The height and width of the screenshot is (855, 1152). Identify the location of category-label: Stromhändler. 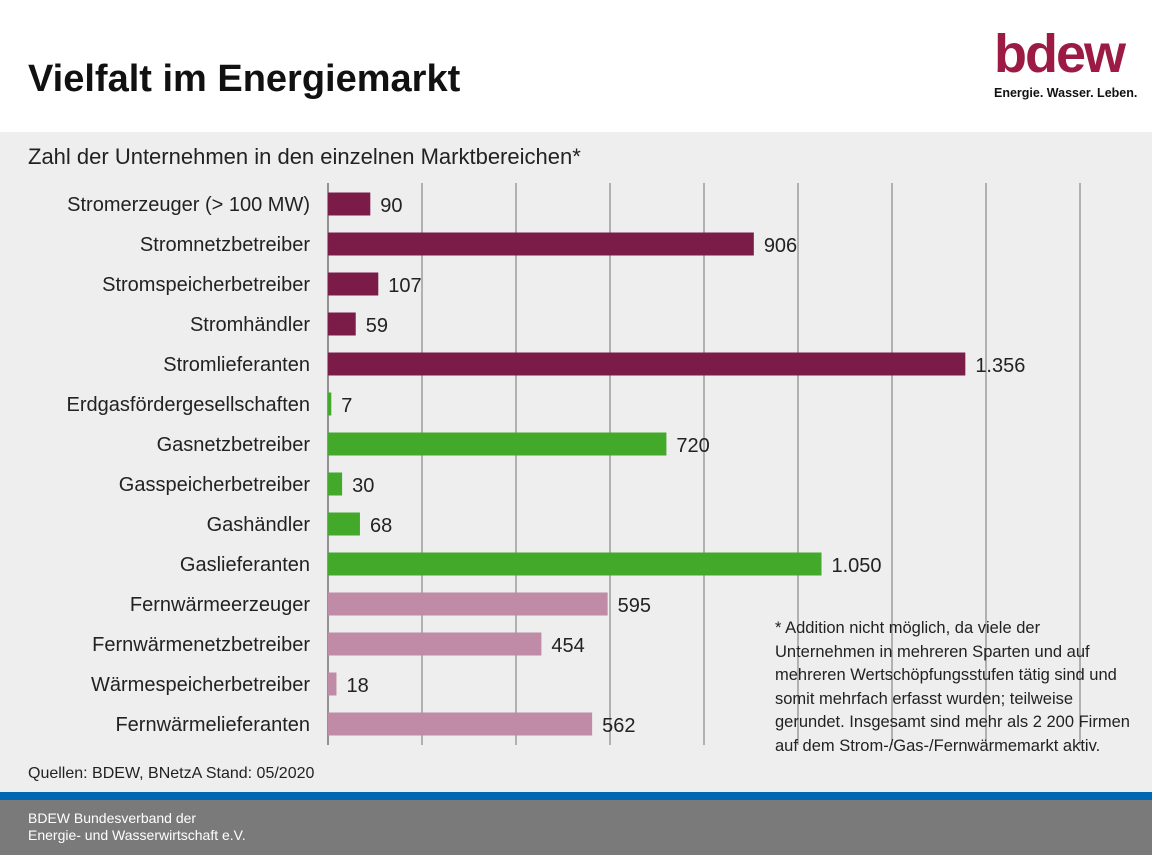
(250, 325).